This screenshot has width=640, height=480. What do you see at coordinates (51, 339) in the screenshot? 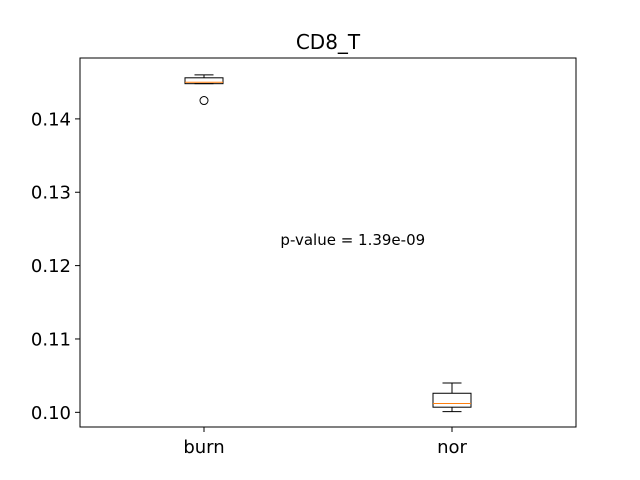
I see `y-tick-label: 0.11` at bounding box center [51, 339].